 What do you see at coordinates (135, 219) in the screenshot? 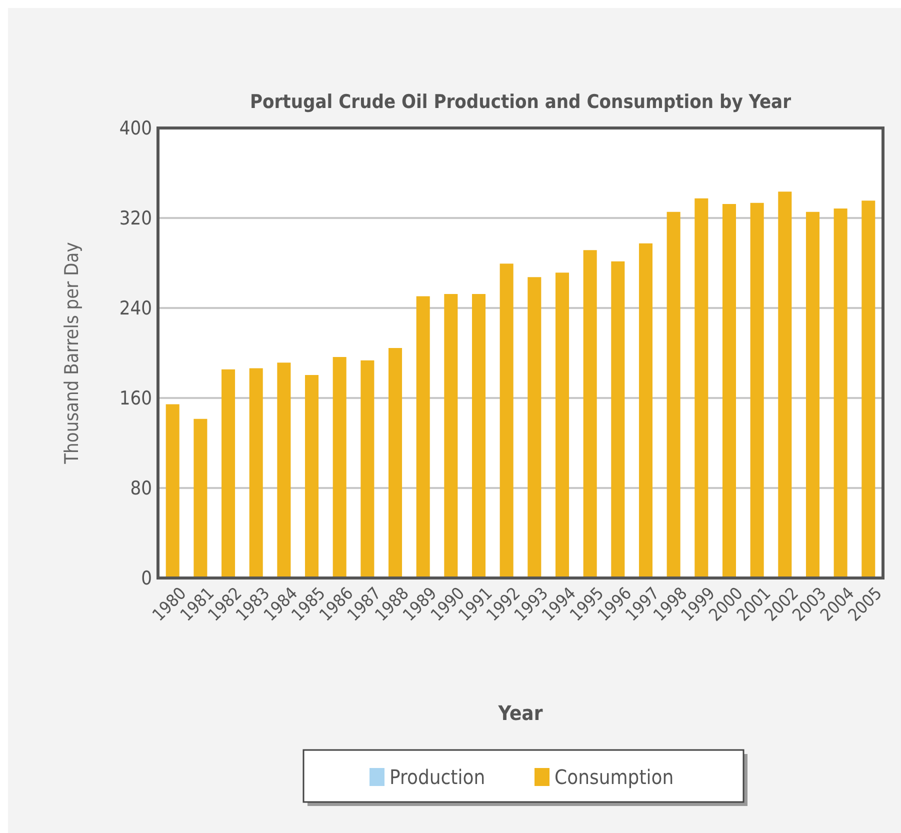
I see `y-tick-label: 320` at bounding box center [135, 219].